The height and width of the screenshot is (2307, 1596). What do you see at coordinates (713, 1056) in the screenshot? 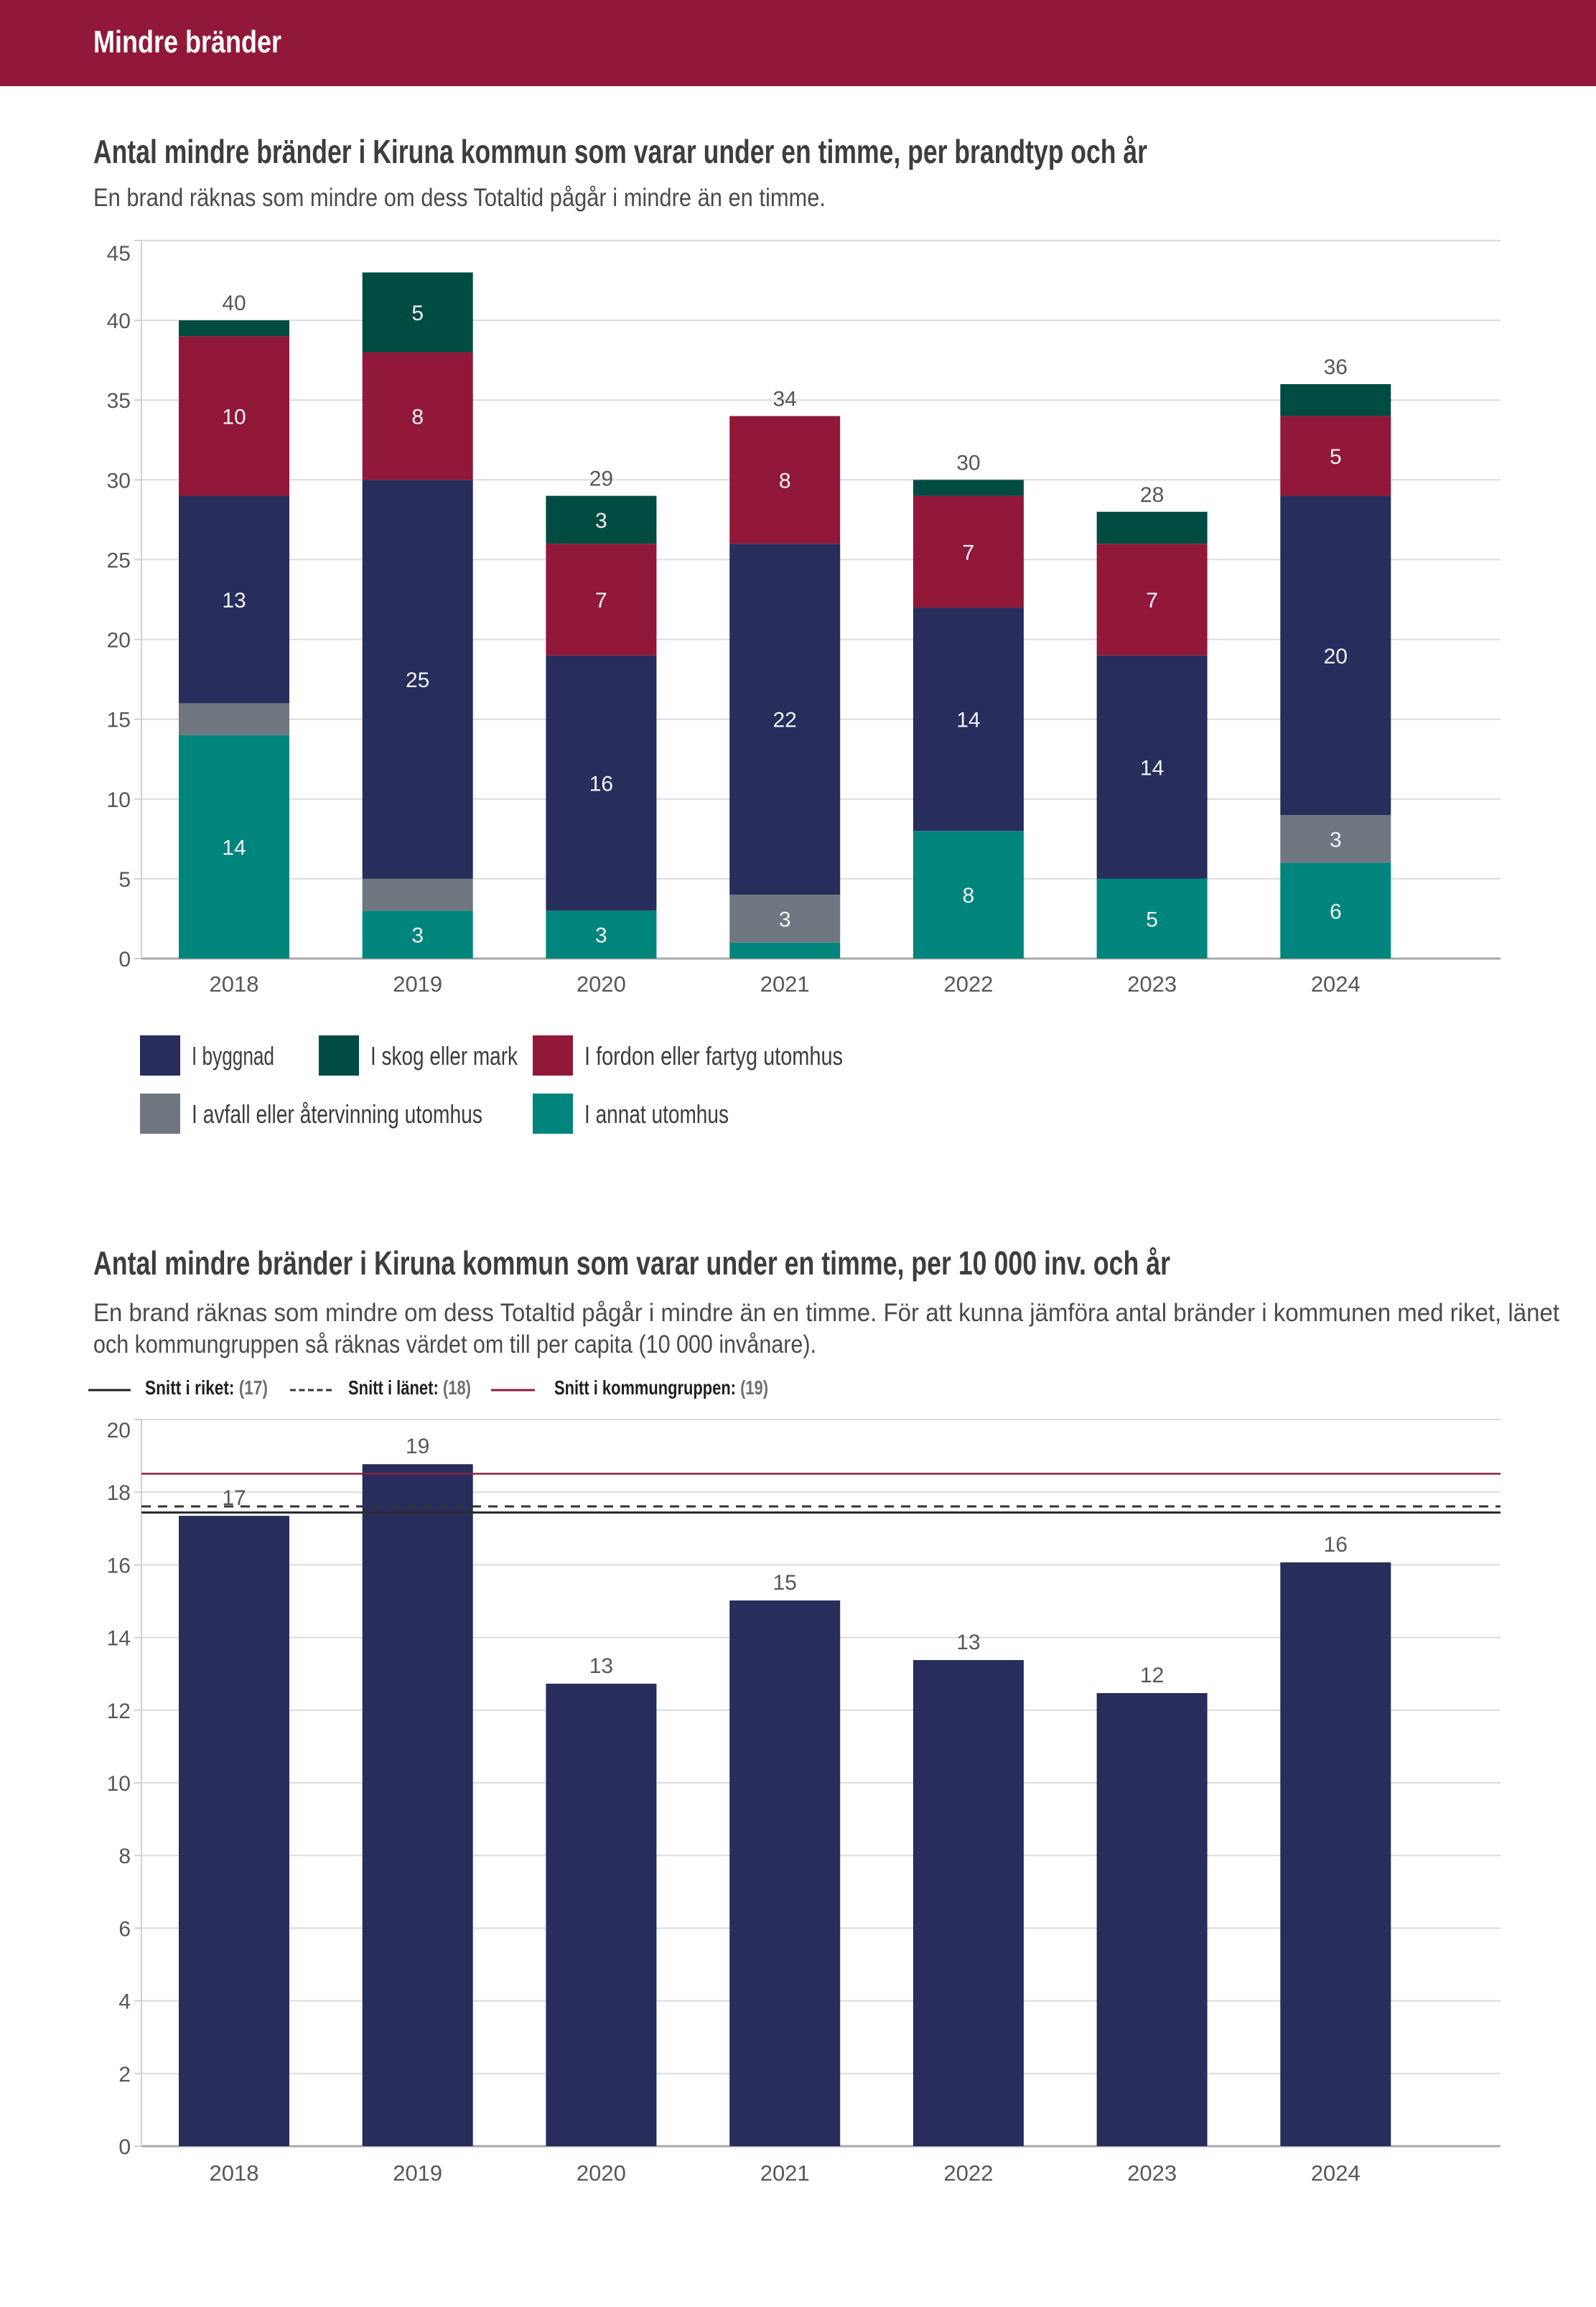
I see `svg-text: I fordon eller fartyg utomhus` at bounding box center [713, 1056].